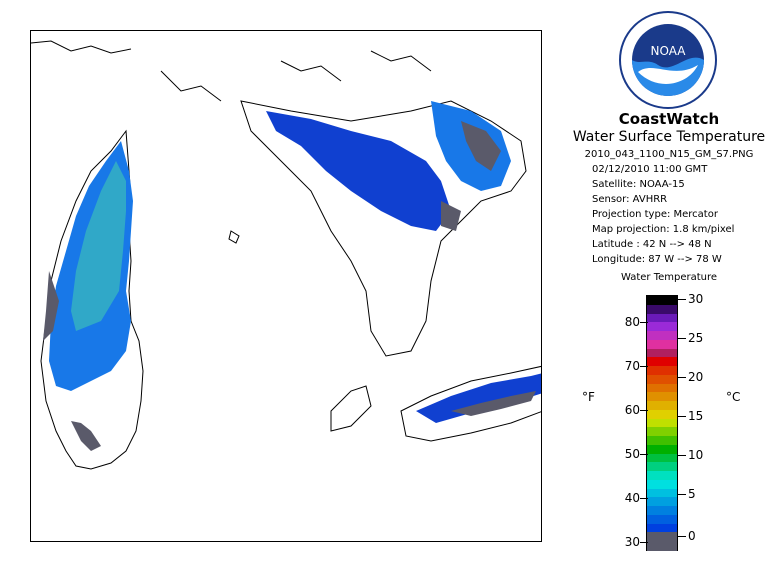 The image size is (782, 572). What do you see at coordinates (696, 299) in the screenshot?
I see `celsius-tick-label: 30` at bounding box center [696, 299].